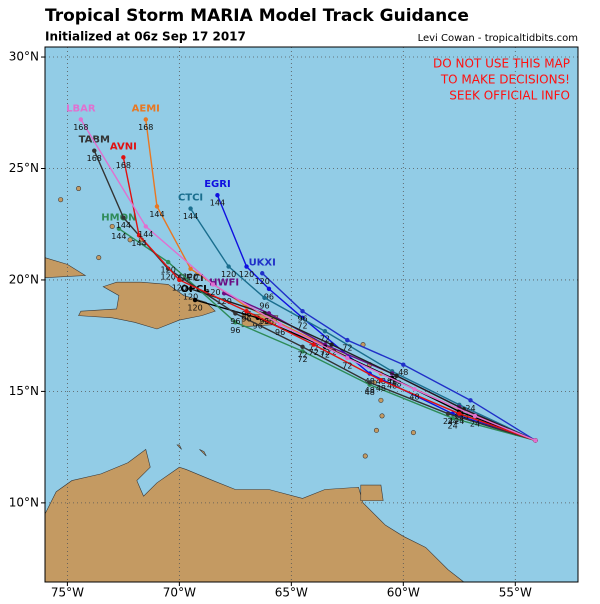  Describe the element at coordinates (501, 64) in the screenshot. I see `warning-line: DO NOT USE THIS MAP` at that location.